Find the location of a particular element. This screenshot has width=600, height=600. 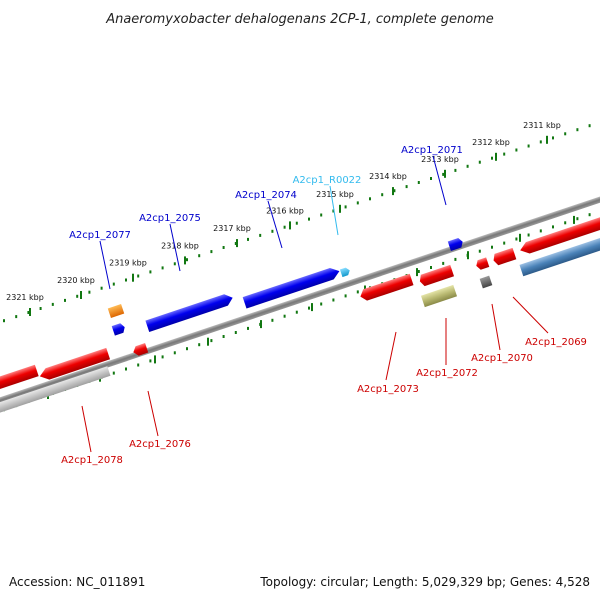

gene-shape-a2cp1-2075 is located at coordinates (189, 312).